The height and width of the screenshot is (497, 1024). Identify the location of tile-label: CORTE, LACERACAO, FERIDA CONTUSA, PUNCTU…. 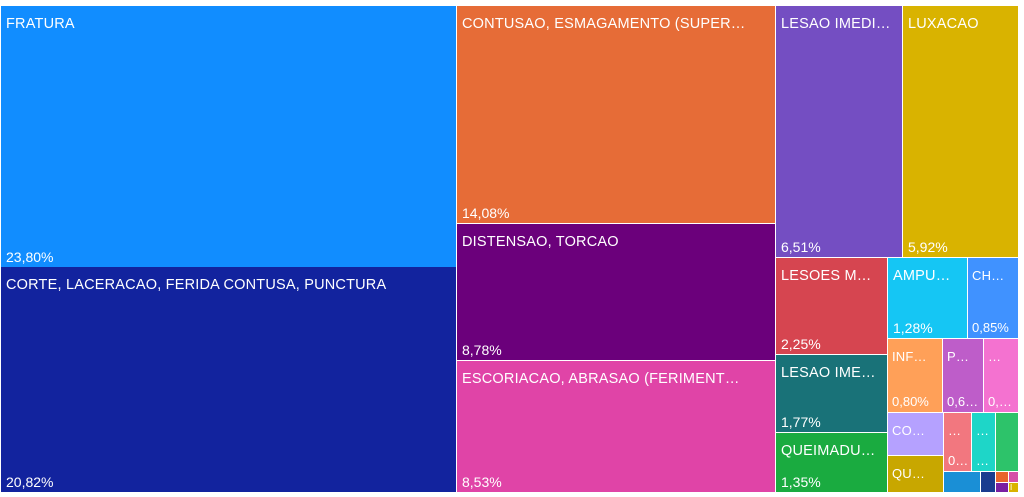
(196, 285).